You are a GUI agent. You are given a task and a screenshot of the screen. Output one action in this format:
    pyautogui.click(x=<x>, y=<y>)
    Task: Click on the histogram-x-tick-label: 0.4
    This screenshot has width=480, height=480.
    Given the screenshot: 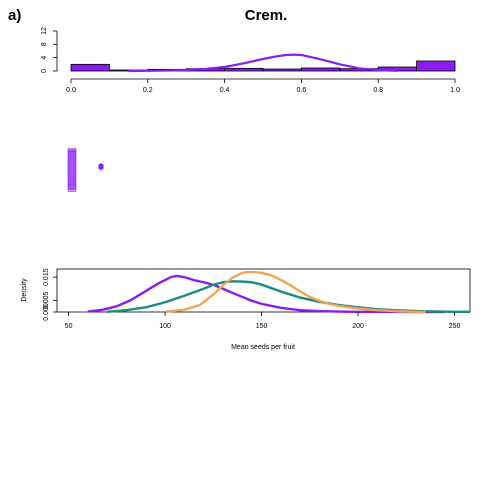 What is the action you would take?
    pyautogui.click(x=225, y=90)
    